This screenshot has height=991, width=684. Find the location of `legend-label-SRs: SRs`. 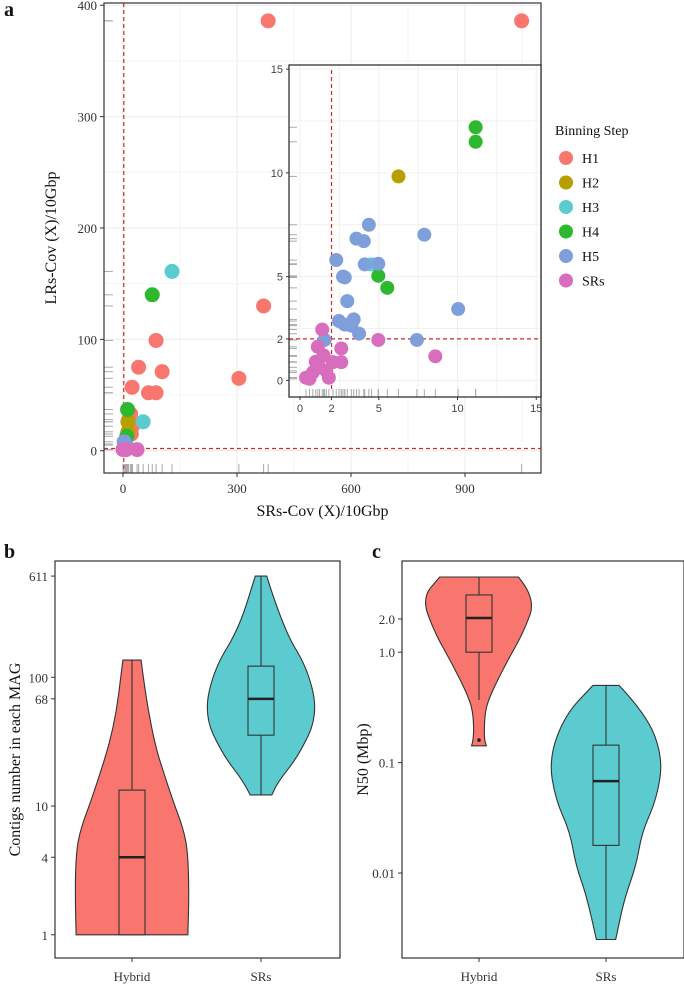

legend-label-SRs: SRs is located at coordinates (593, 282).